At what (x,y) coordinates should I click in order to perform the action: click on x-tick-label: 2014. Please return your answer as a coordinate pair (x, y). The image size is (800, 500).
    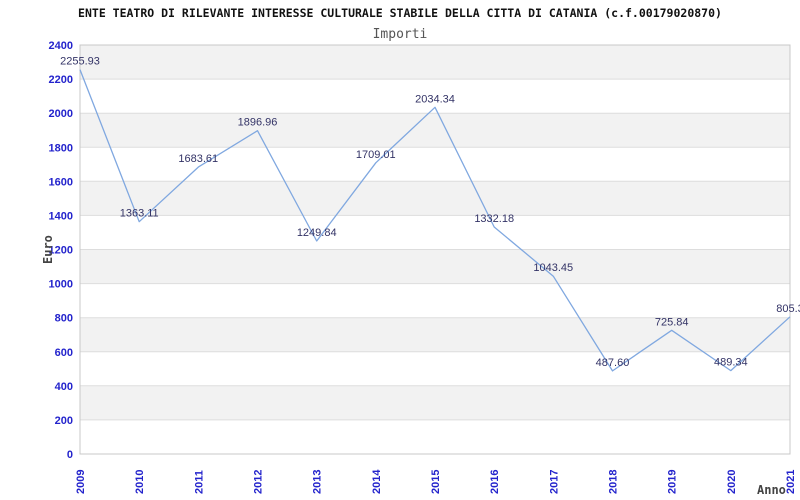
    Looking at the image, I should click on (377, 481).